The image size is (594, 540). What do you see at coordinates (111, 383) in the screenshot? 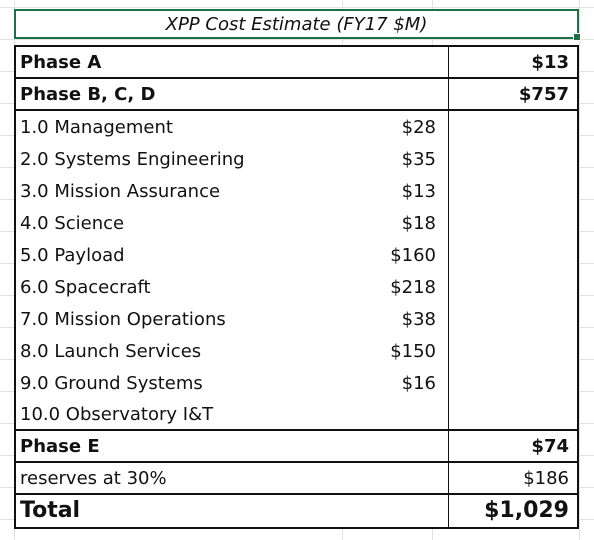
I see `row-label: 9.0 Ground Systems` at bounding box center [111, 383].